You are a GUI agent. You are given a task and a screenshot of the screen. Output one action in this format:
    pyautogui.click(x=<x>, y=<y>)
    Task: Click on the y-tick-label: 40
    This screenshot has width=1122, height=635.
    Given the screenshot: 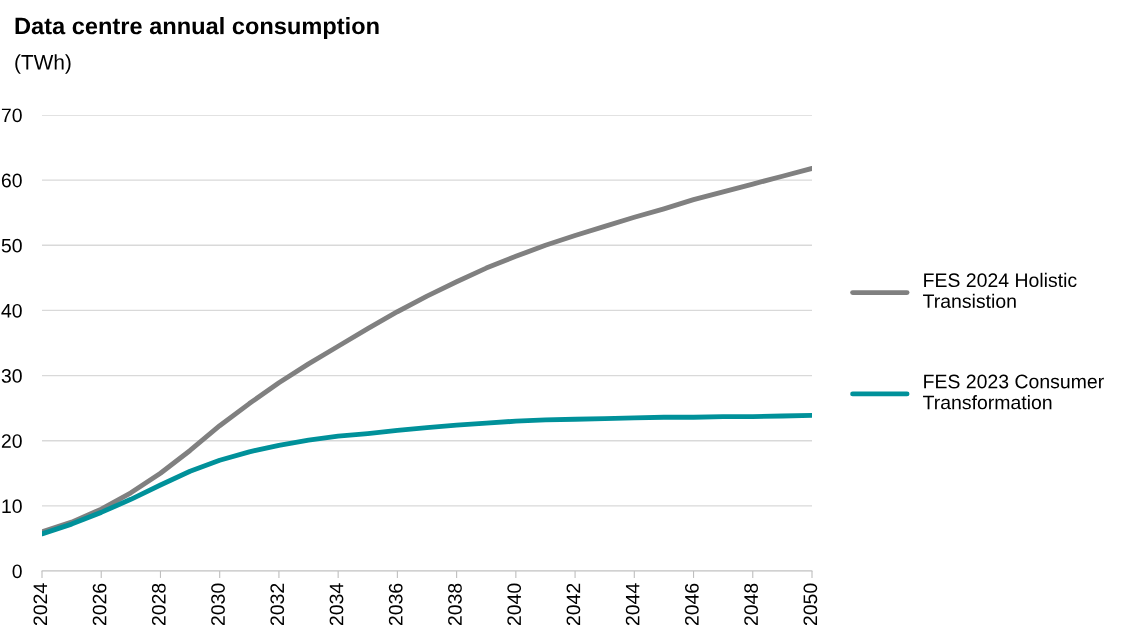 What is the action you would take?
    pyautogui.click(x=11, y=310)
    